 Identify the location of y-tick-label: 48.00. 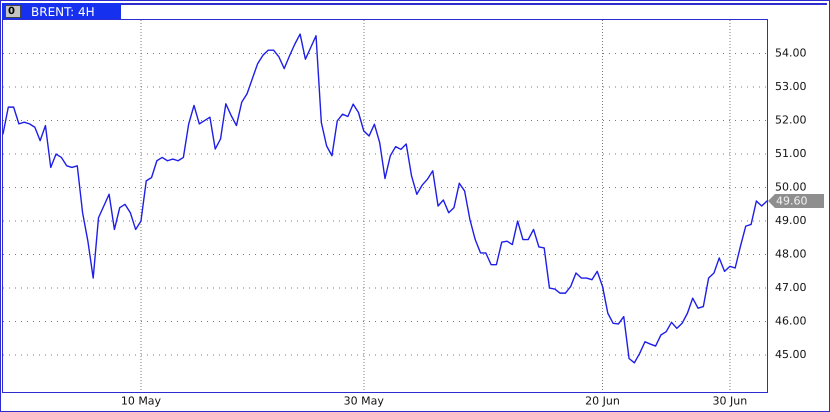
(790, 253).